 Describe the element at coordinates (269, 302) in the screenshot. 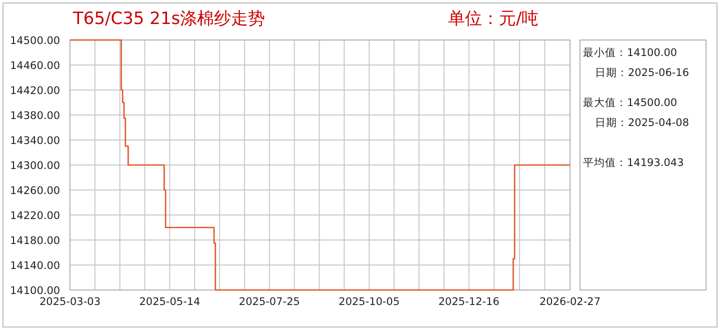

I see `x-tick-label: 2025-07-25` at that location.